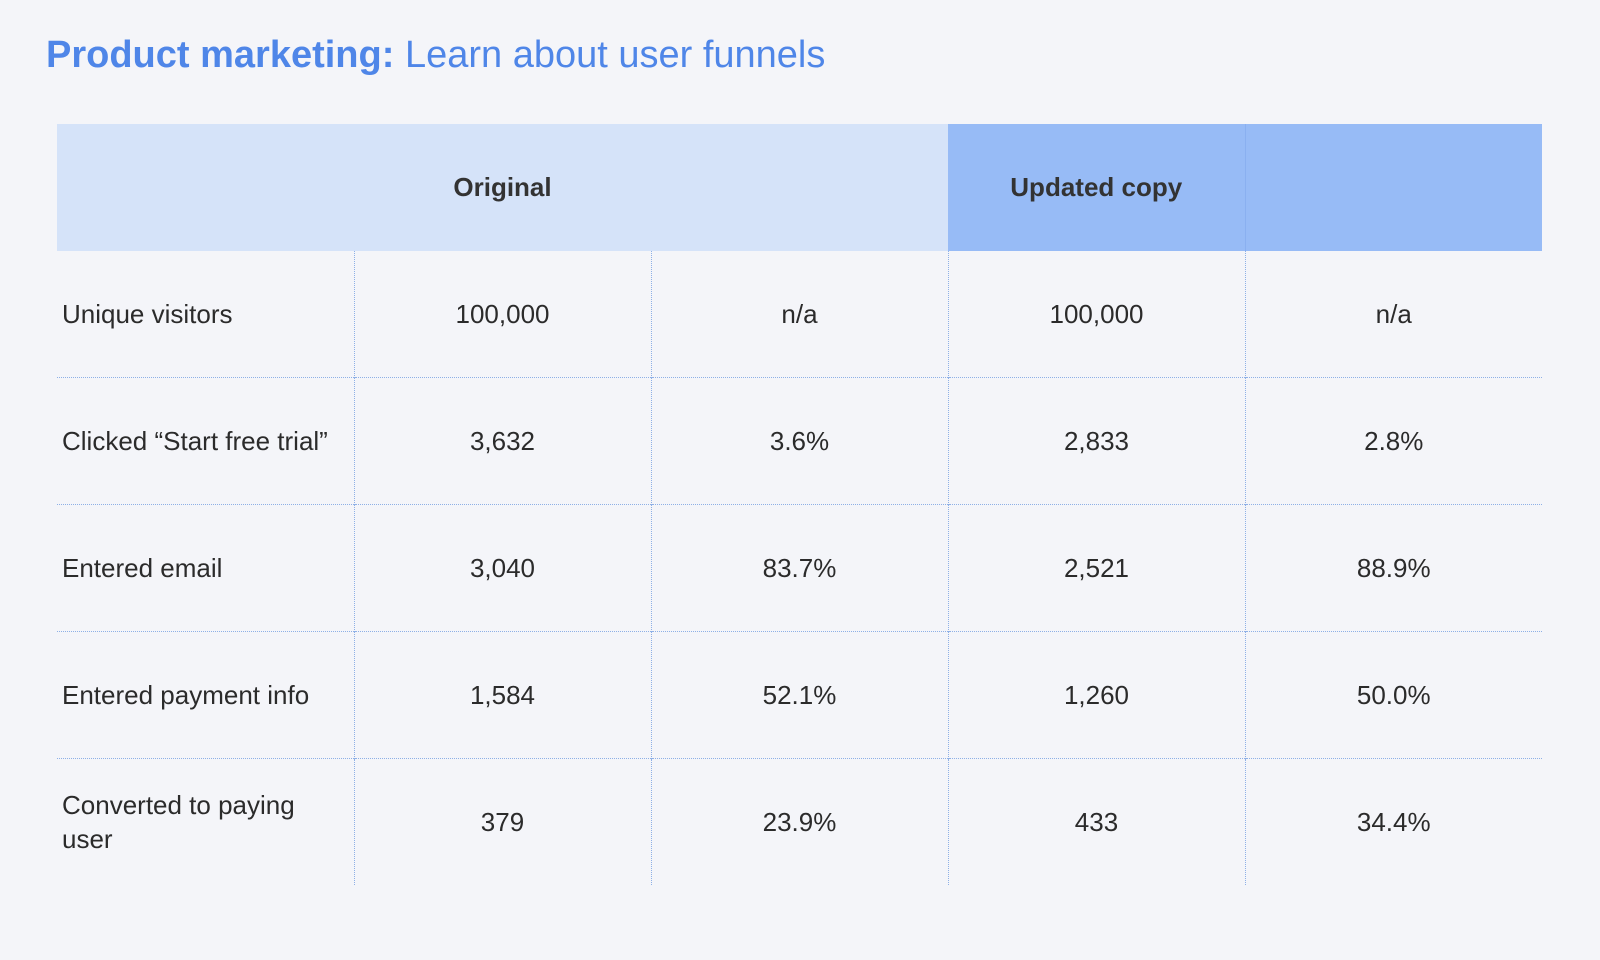 This screenshot has width=1600, height=960. What do you see at coordinates (1393, 314) in the screenshot?
I see `updated-rate-cell: n/a` at bounding box center [1393, 314].